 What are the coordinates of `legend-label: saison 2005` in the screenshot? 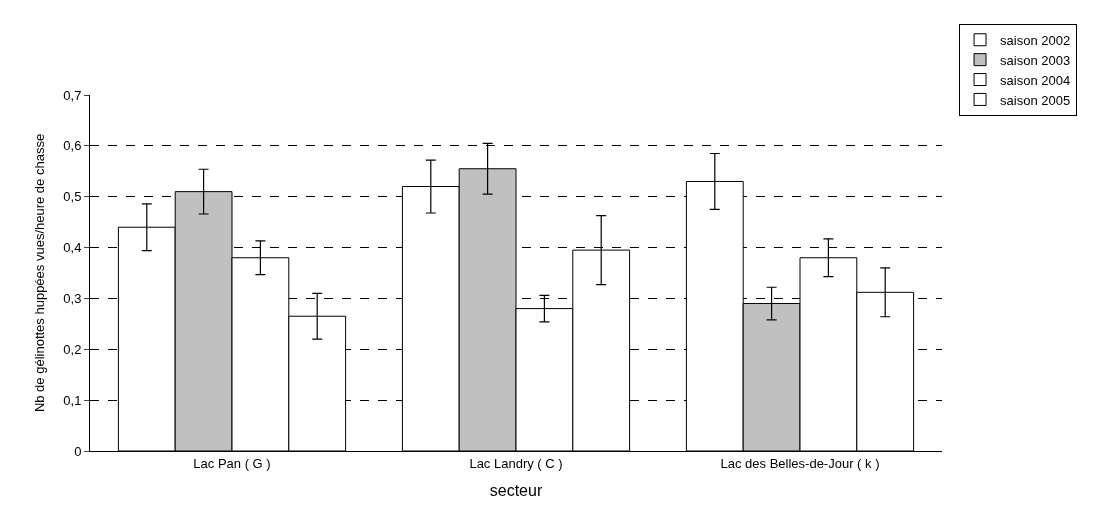 It's located at (1035, 100).